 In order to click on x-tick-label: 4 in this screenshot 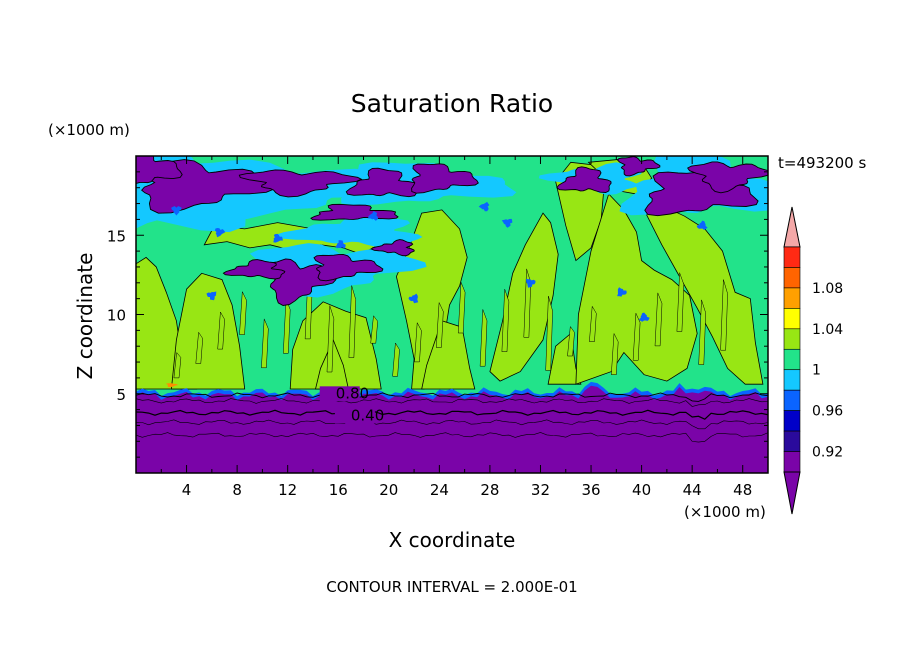, I will do `click(187, 490)`.